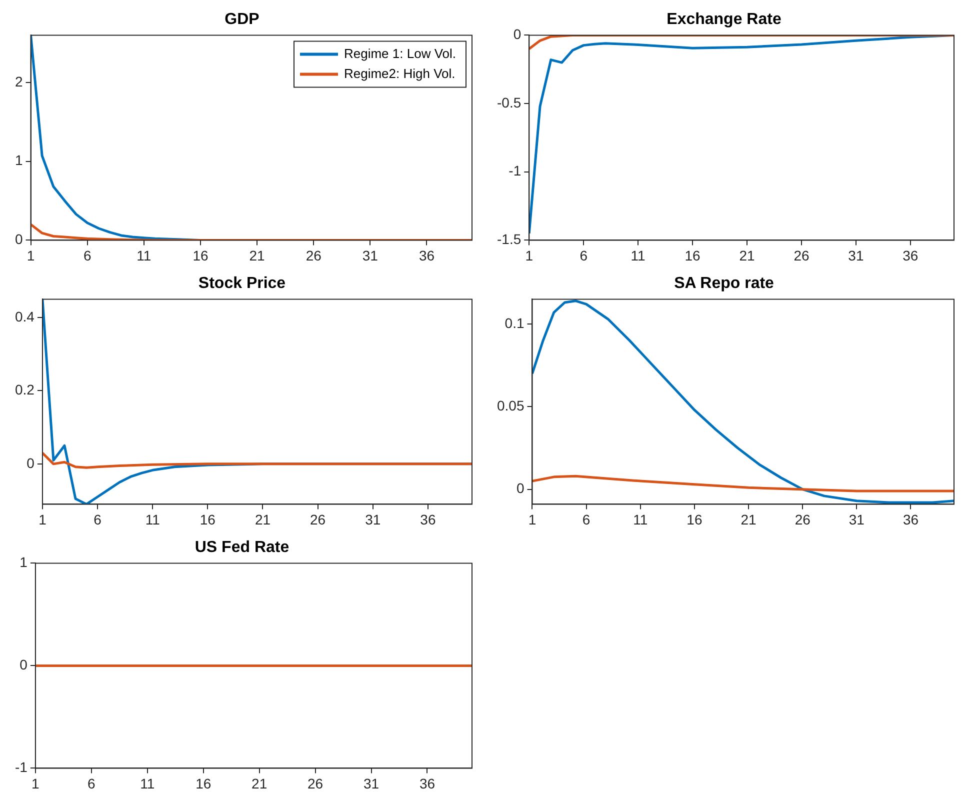  Describe the element at coordinates (510, 406) in the screenshot. I see `y-tick-label: 0.05` at that location.